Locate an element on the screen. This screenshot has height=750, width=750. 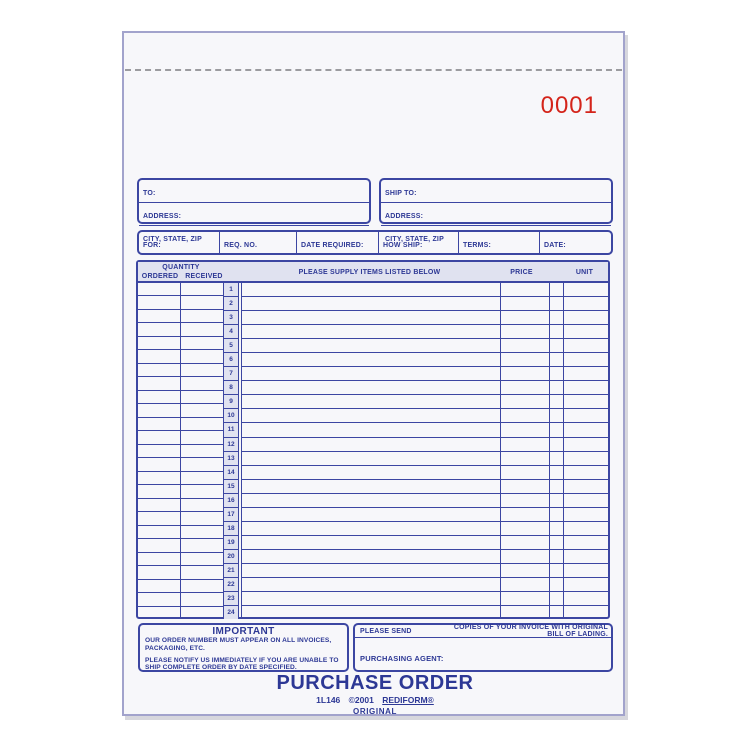
ship-address-label: ADDRESS: is located at coordinates (404, 216).